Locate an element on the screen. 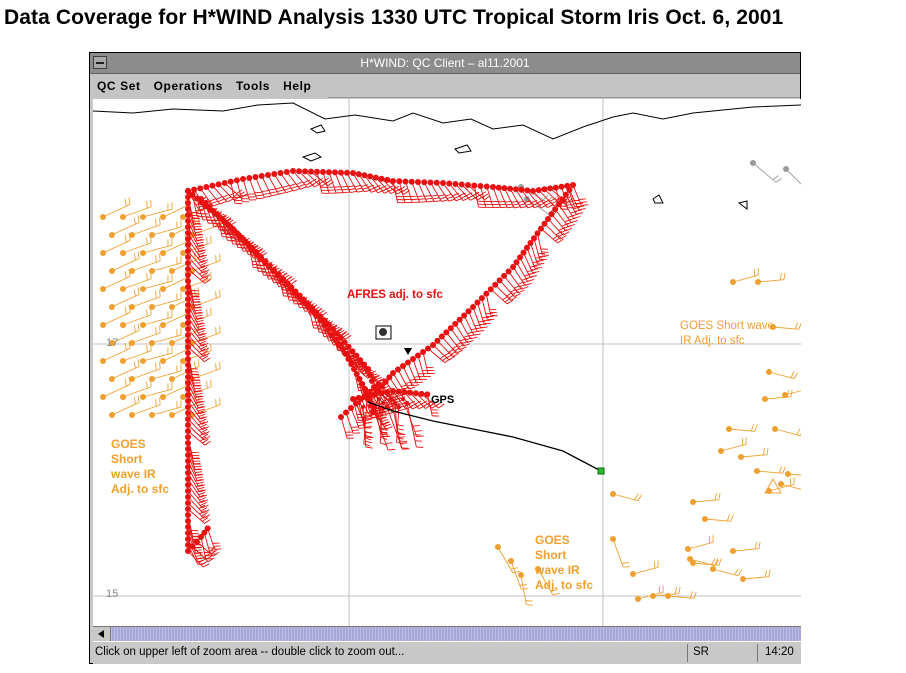  gps-end-marker is located at coordinates (601, 471).